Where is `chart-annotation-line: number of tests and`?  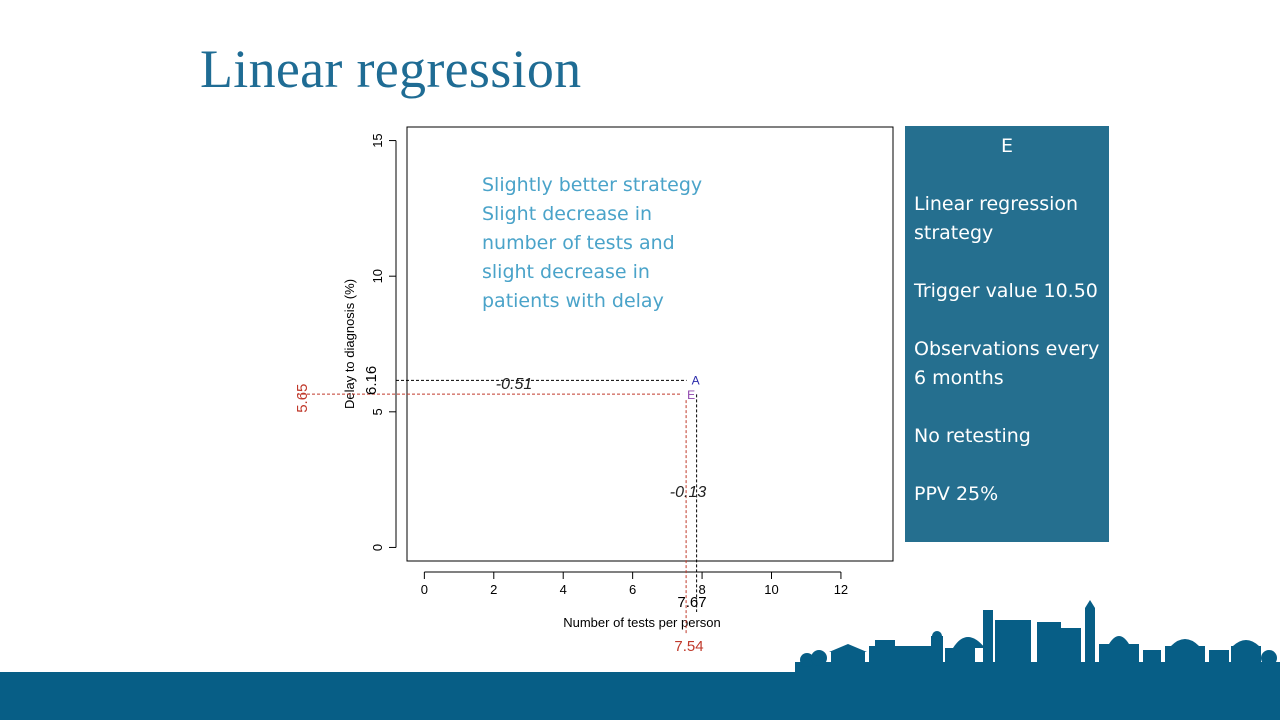 chart-annotation-line: number of tests and is located at coordinates (578, 243).